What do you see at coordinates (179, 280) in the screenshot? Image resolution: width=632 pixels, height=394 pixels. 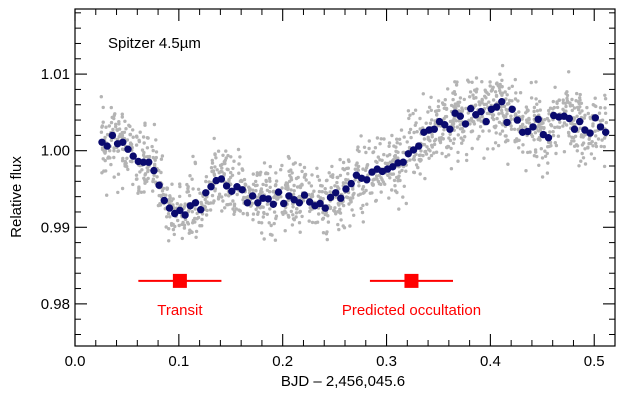 I see `marker-square` at bounding box center [179, 280].